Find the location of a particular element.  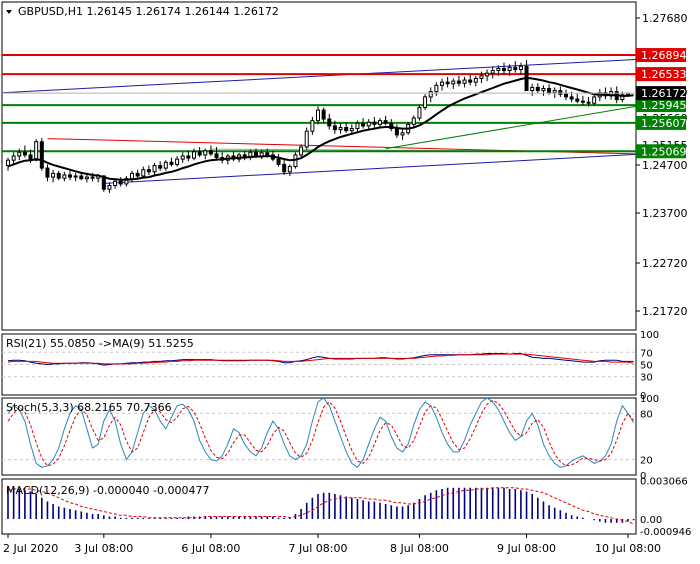

current-price-label: 1.26172 is located at coordinates (664, 93).